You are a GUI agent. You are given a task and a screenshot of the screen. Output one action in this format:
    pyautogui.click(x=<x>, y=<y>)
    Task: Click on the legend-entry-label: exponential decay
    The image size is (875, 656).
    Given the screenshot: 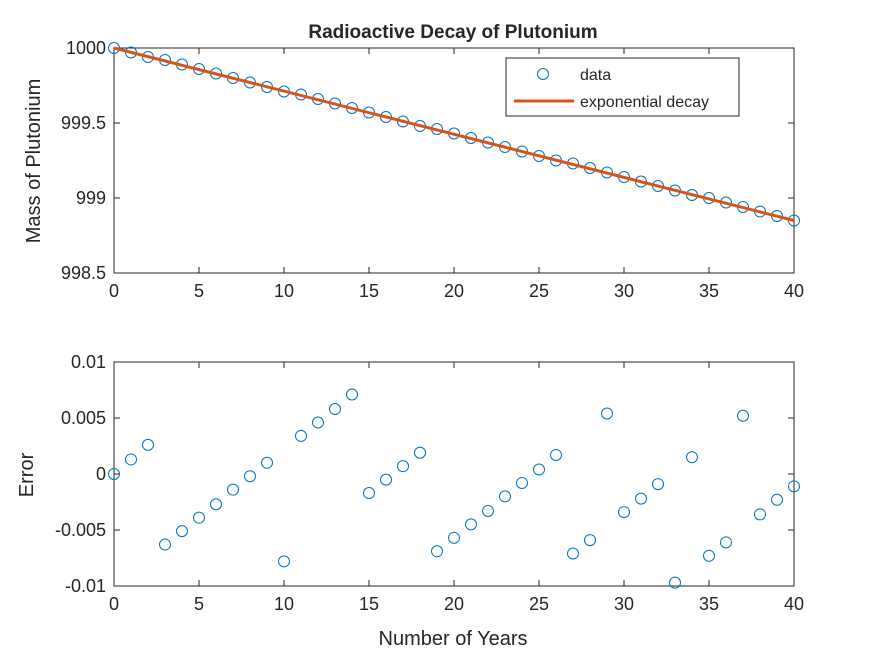 What is the action you would take?
    pyautogui.click(x=644, y=102)
    